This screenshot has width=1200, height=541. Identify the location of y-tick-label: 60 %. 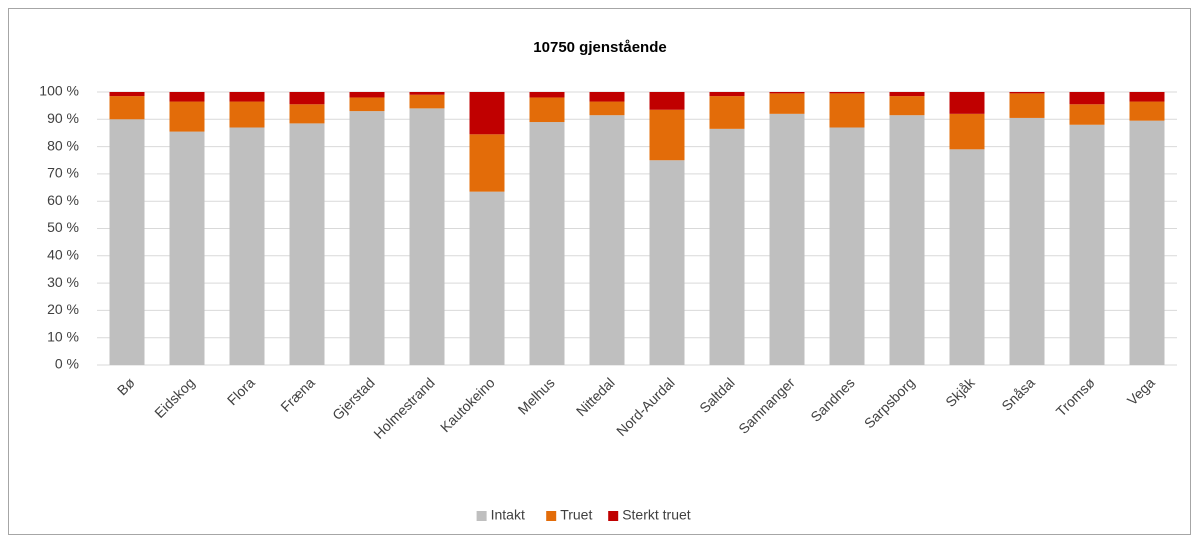
(63, 200).